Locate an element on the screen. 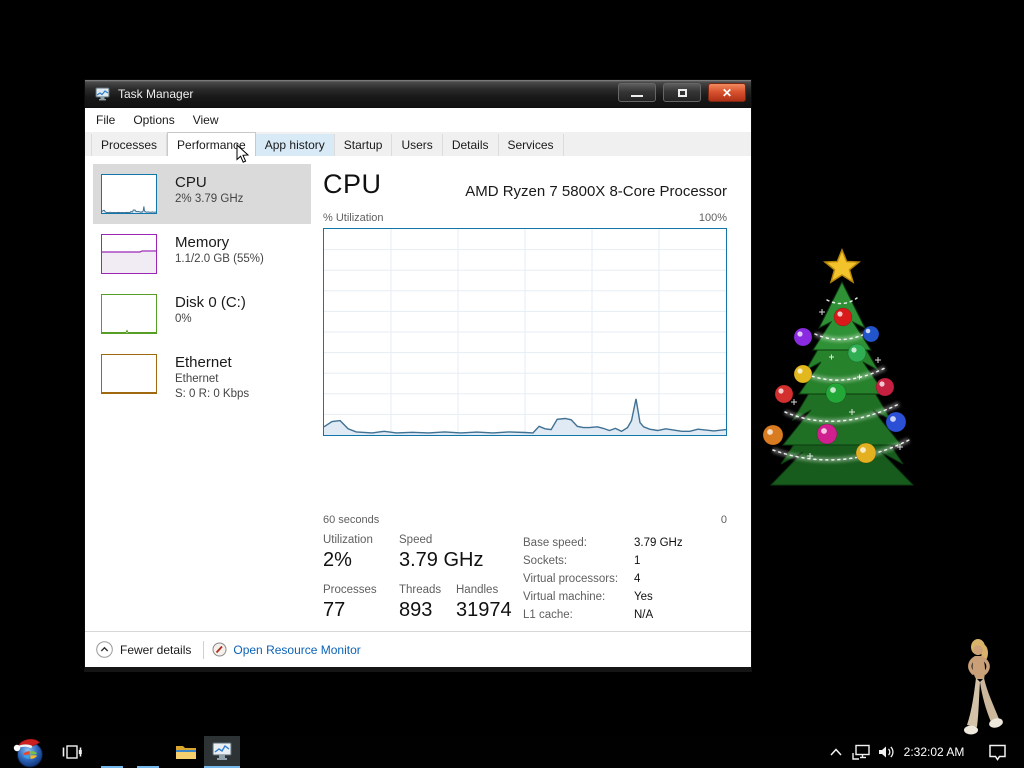  y-axis-max-label: 100% is located at coordinates (712, 218).